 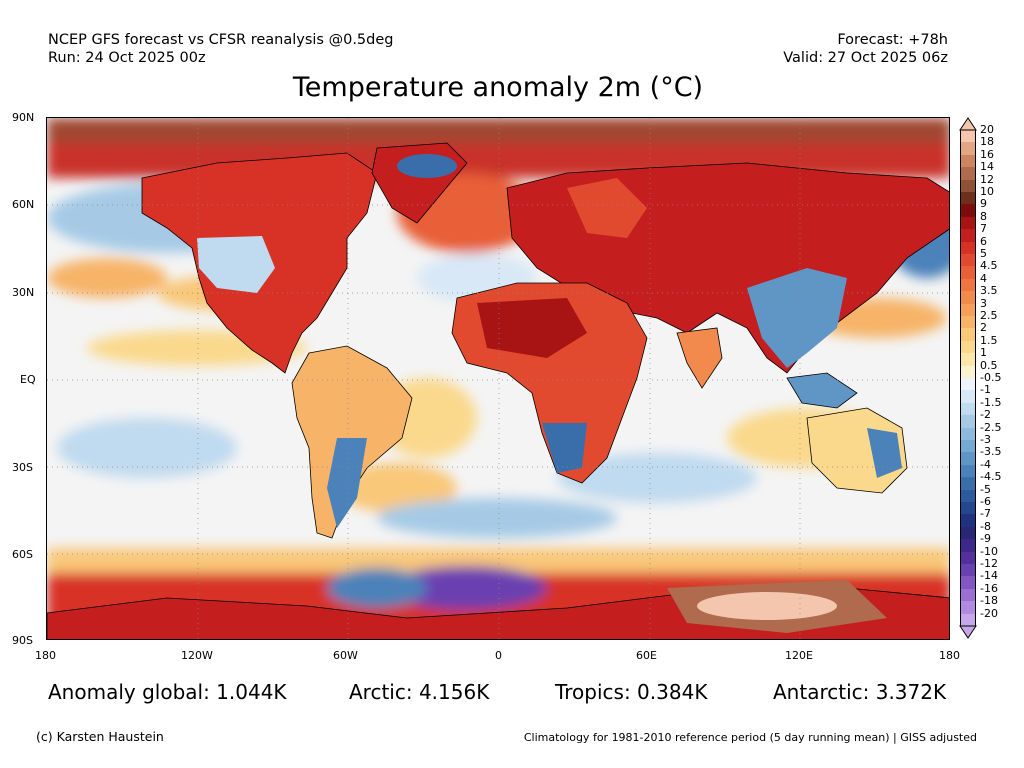 What do you see at coordinates (631, 692) in the screenshot?
I see `stat-tropics: Tropics: 0.384K` at bounding box center [631, 692].